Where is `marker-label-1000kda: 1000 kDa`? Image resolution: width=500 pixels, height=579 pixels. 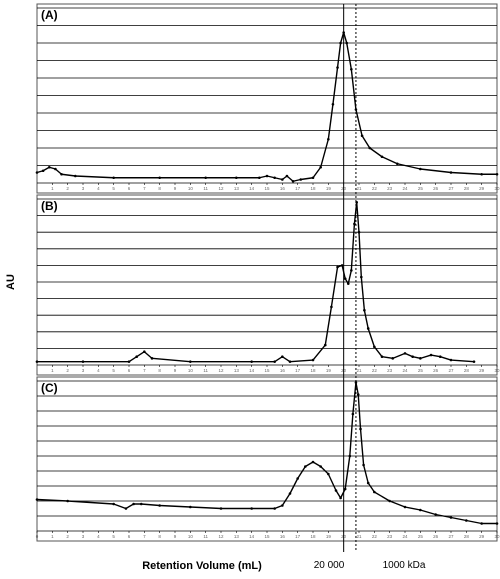 marker-label-1000kda: 1000 kDa is located at coordinates (404, 565).